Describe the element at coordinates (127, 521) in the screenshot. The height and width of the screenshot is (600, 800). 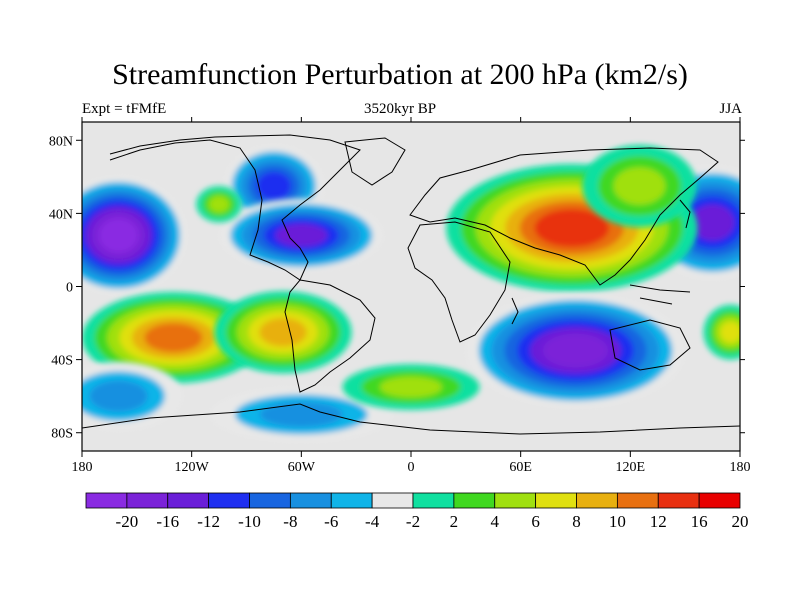
I see `colorbar-label: -20` at that location.